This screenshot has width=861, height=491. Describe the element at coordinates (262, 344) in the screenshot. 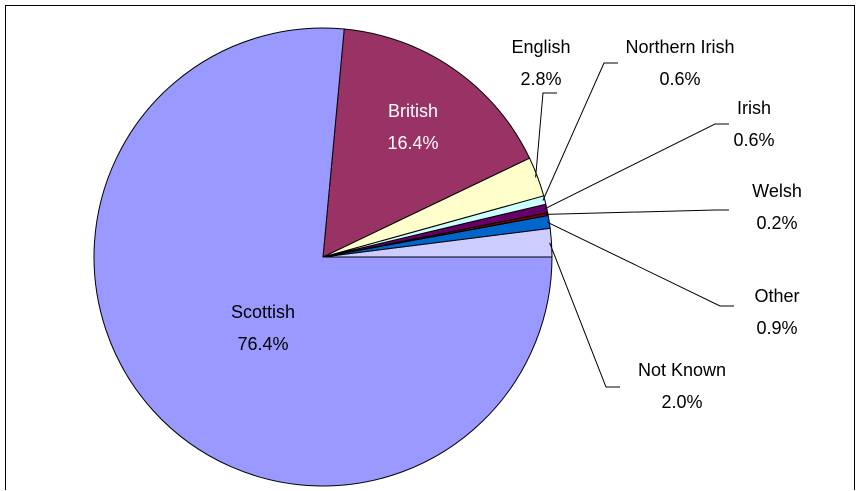

I see `slice-label-value-scottish: 76.4%` at that location.